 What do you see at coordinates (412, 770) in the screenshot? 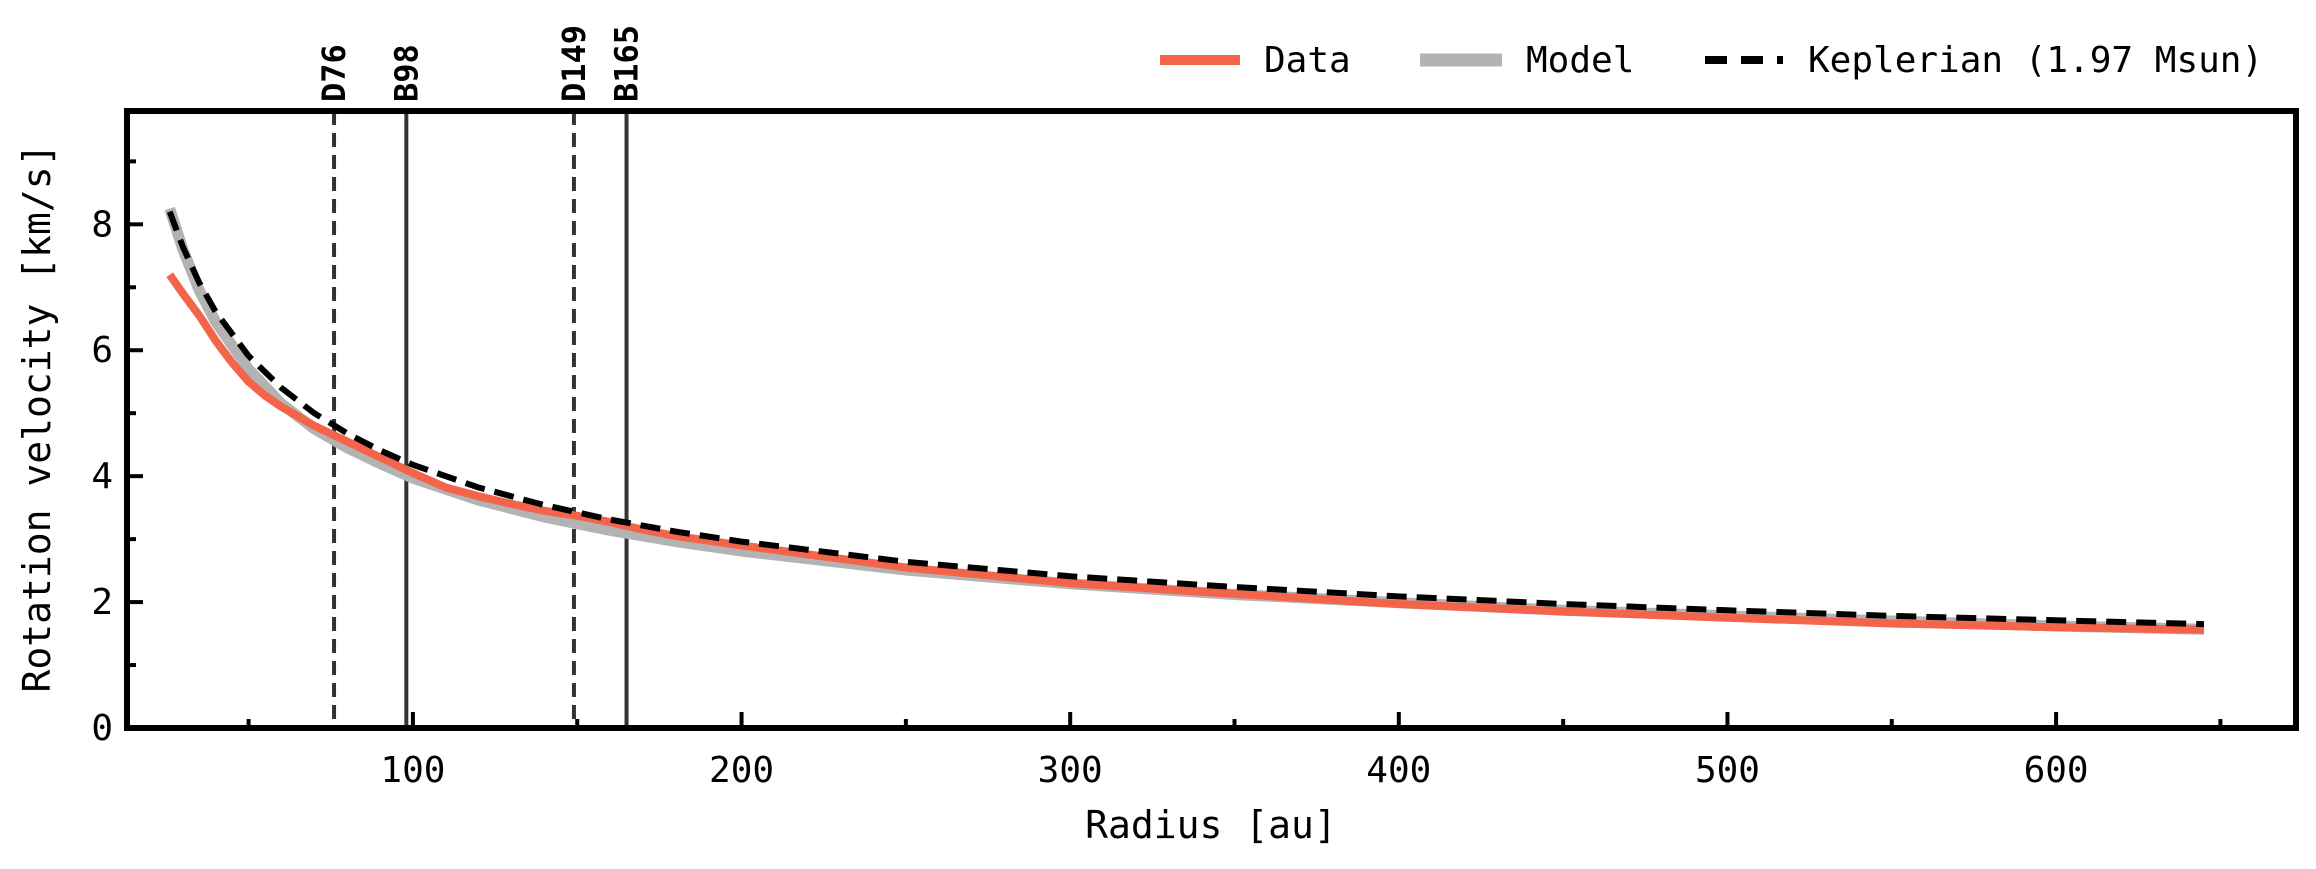
I see `x-tick-label-100: 100` at bounding box center [412, 770].